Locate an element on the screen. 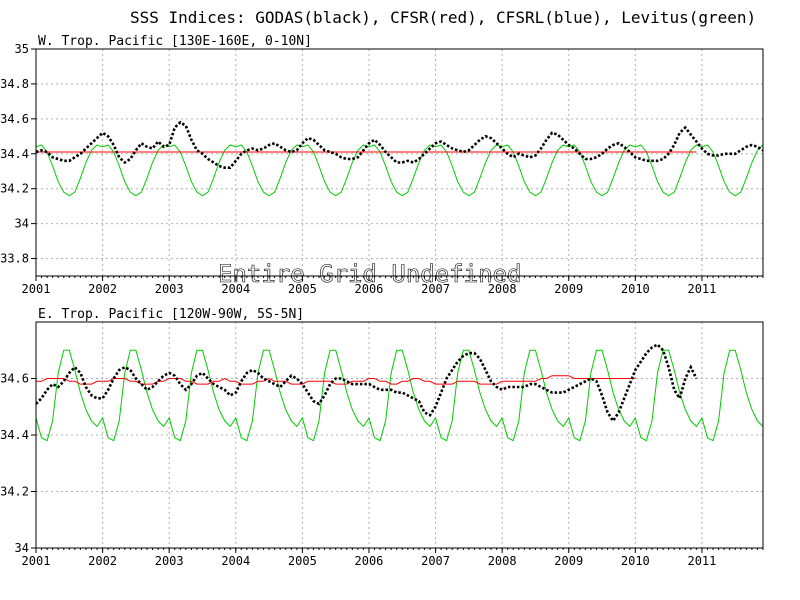  undefined-grid-notice: Entire Grid Undefined is located at coordinates (369, 274).